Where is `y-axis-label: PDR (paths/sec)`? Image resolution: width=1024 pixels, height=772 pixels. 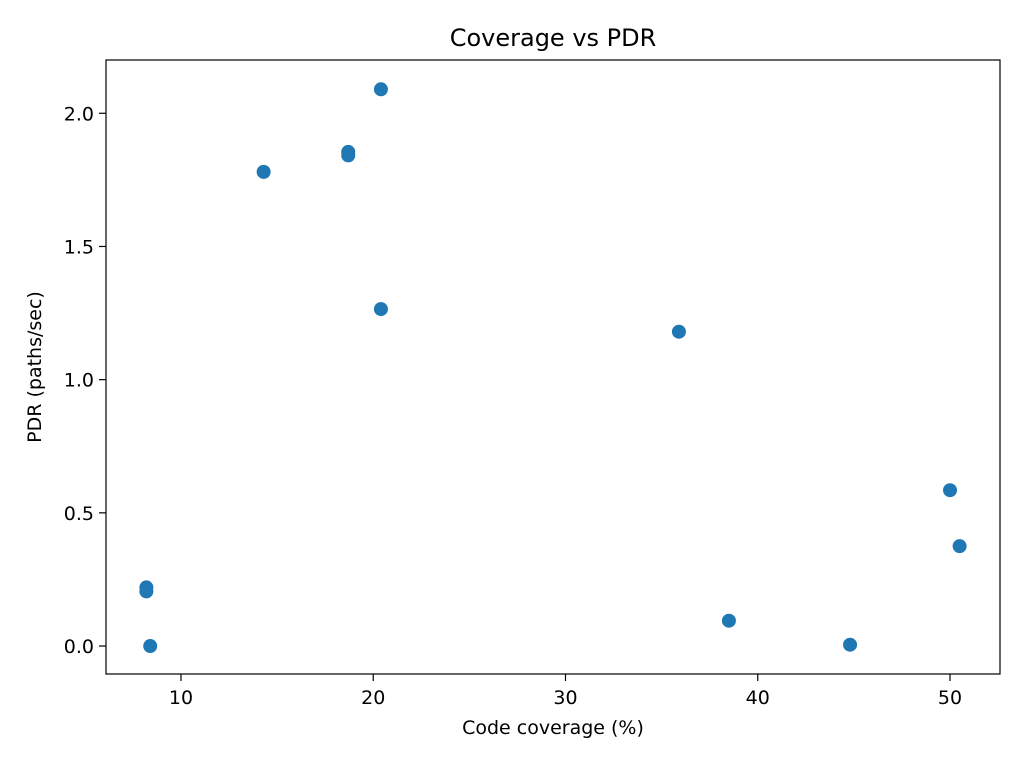
y-axis-label: PDR (paths/sec) is located at coordinates (35, 367).